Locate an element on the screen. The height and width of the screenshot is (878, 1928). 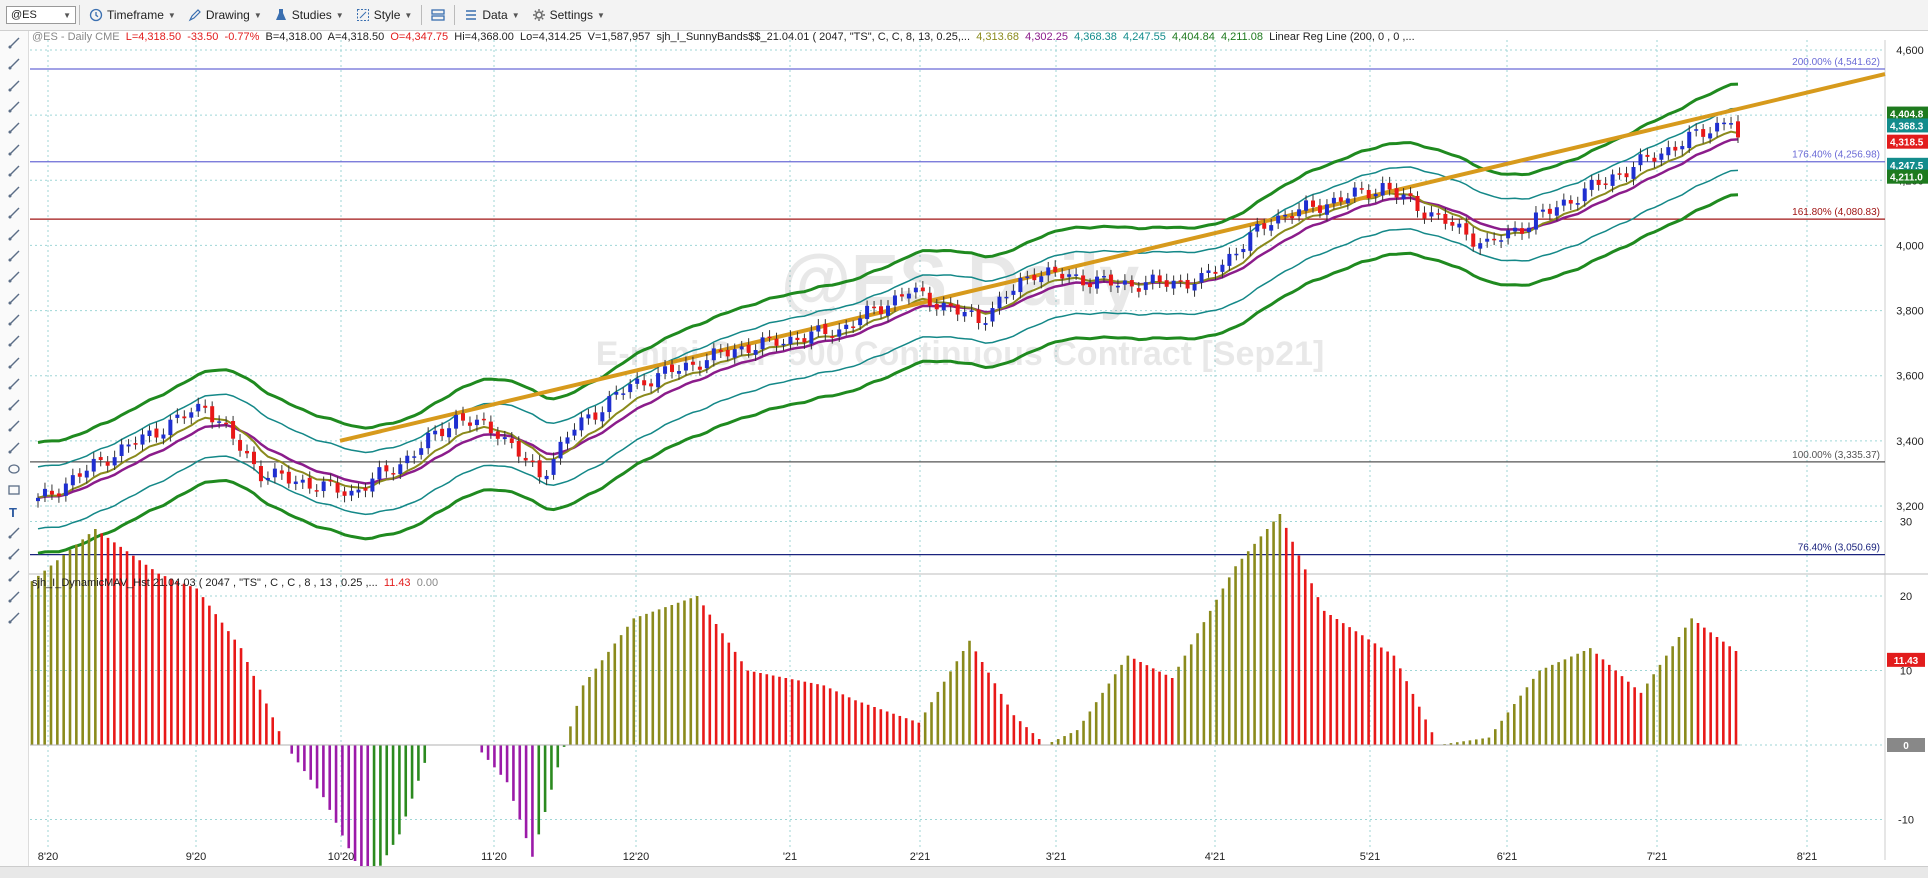
gann-icon is located at coordinates (14, 213).